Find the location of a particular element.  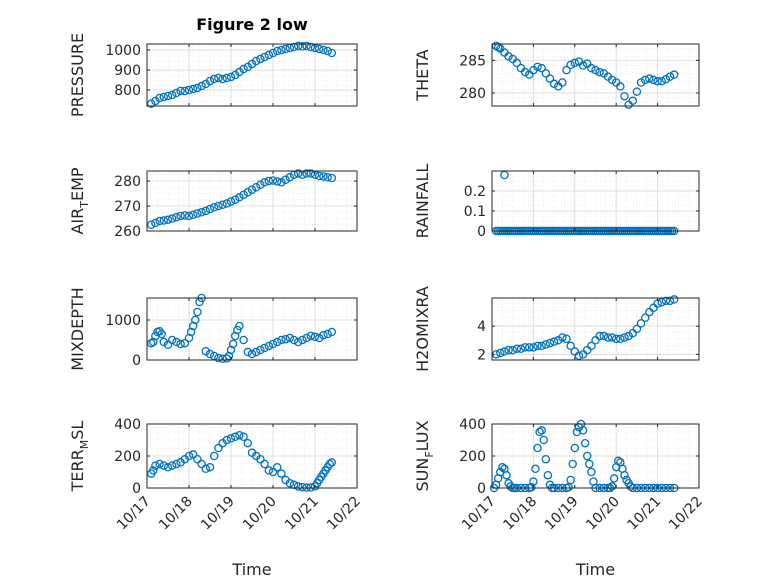

y-tick-label: 1000 is located at coordinates (123, 321).